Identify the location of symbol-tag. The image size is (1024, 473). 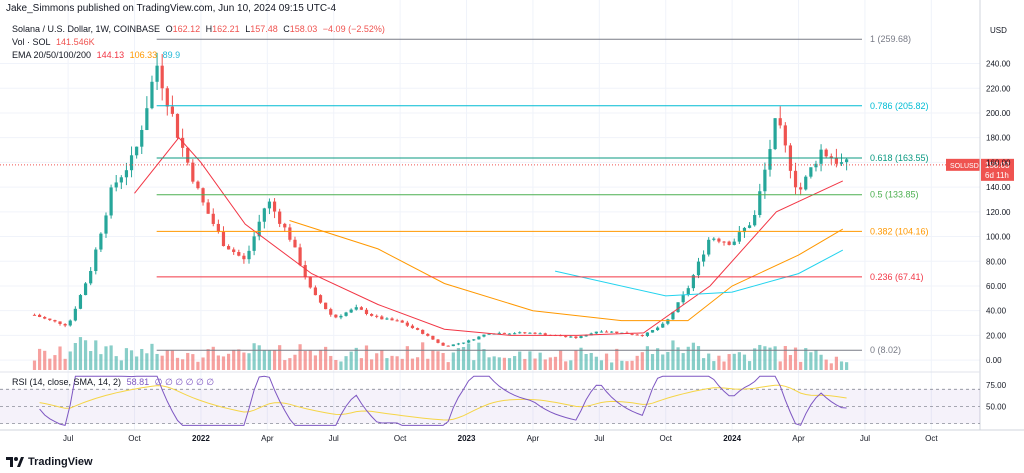
(963, 164).